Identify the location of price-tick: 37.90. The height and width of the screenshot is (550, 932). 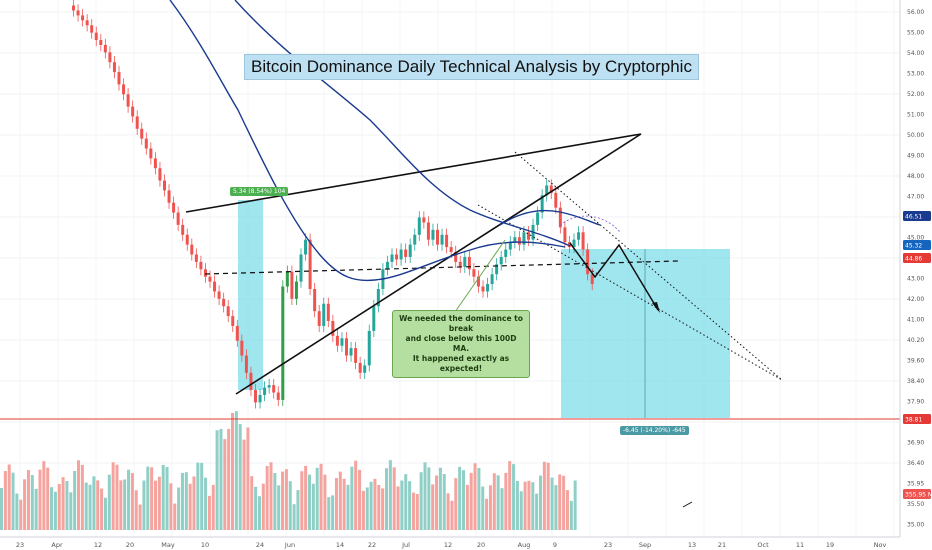
(915, 402).